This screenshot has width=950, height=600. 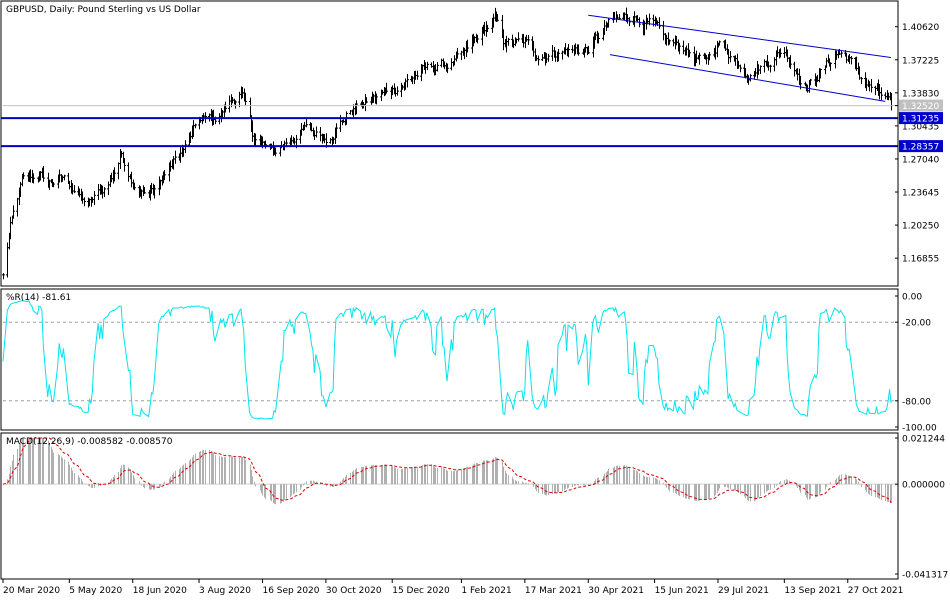 What do you see at coordinates (923, 486) in the screenshot?
I see `macd-y-tick-label: 0.000000` at bounding box center [923, 486].